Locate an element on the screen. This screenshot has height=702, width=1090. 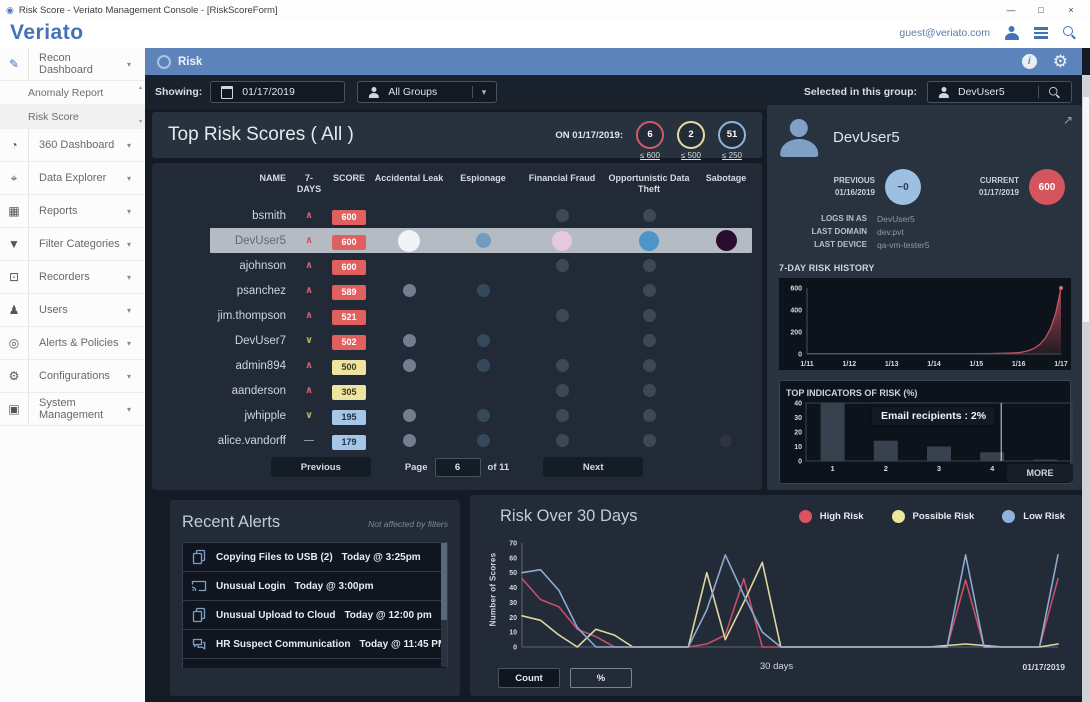
sidebar-item-alerts-policies: ◎ Alerts & Policies ▾ is located at coordinates (72, 343).